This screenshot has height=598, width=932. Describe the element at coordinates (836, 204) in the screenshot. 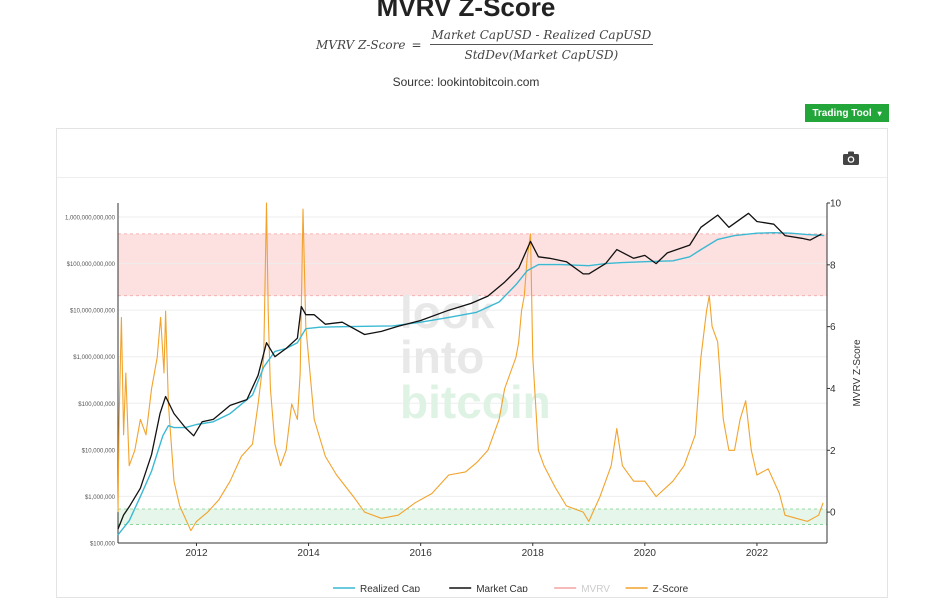

I see `y-right-tick-label: 10` at that location.